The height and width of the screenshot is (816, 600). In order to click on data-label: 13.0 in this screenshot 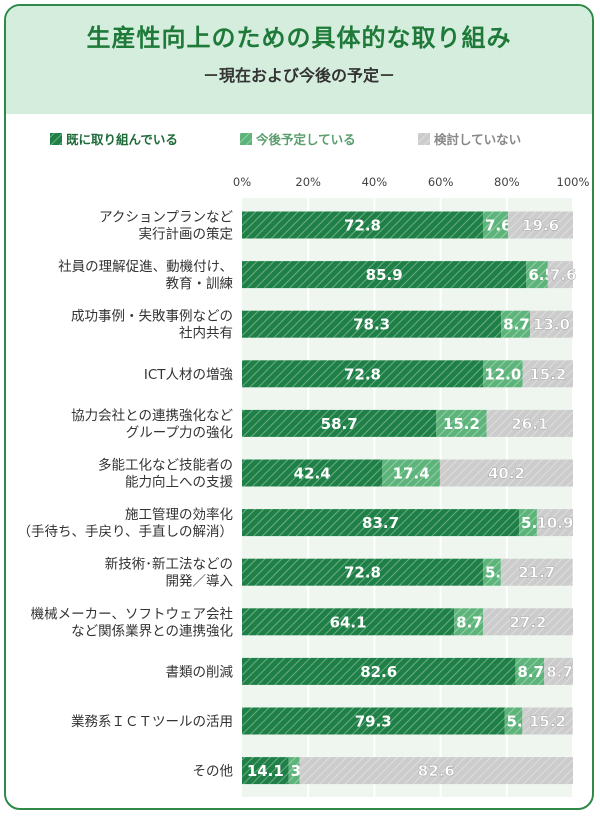, I will do `click(551, 325)`.